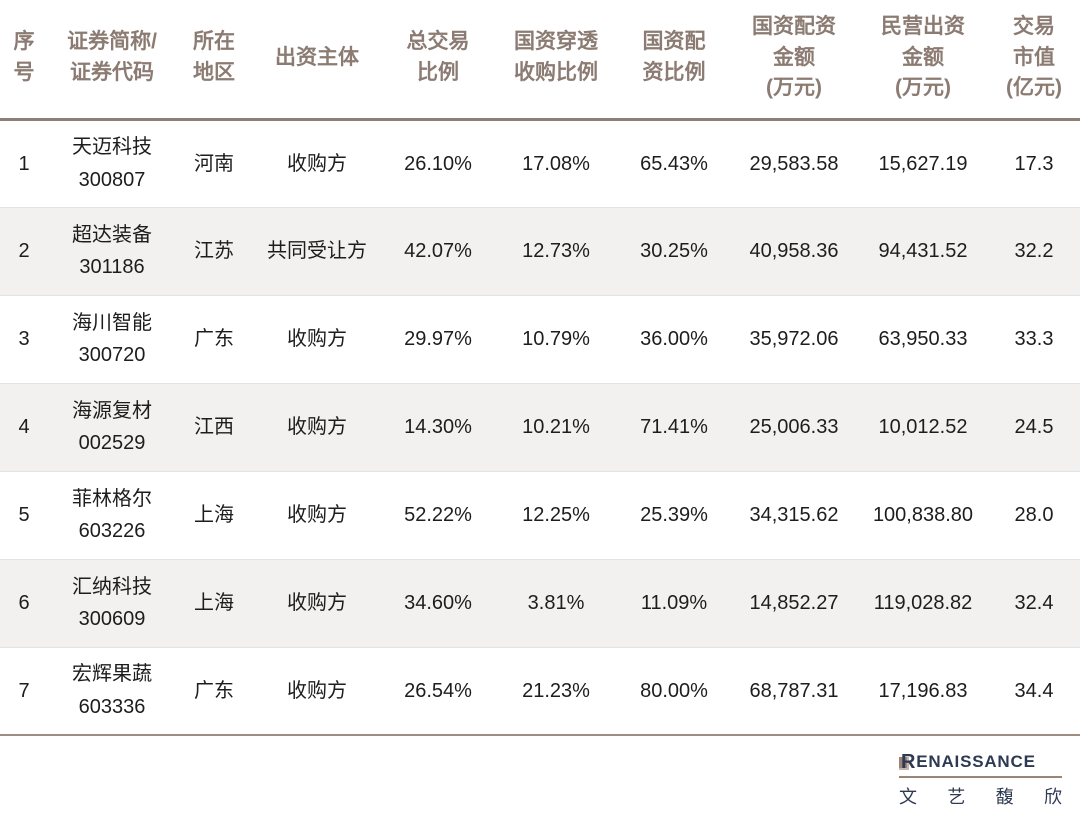 The image size is (1080, 825). I want to click on cell-private-amount: 10,012.52, so click(923, 426).